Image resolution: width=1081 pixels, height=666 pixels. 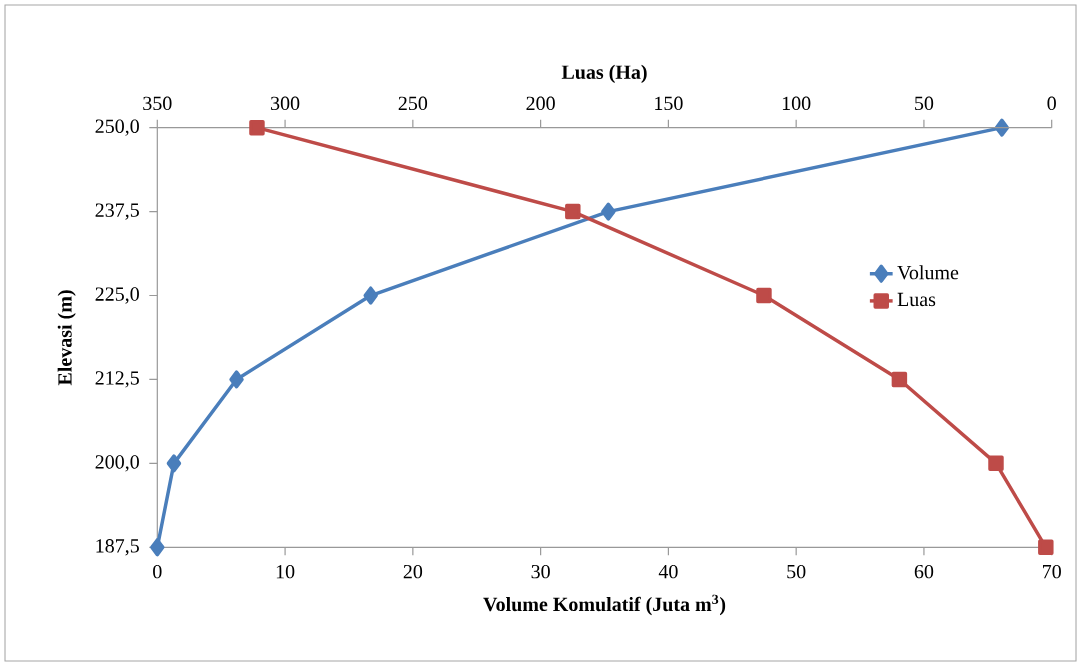 What do you see at coordinates (117, 547) in the screenshot?
I see `y-tick-label: 187,5` at bounding box center [117, 547].